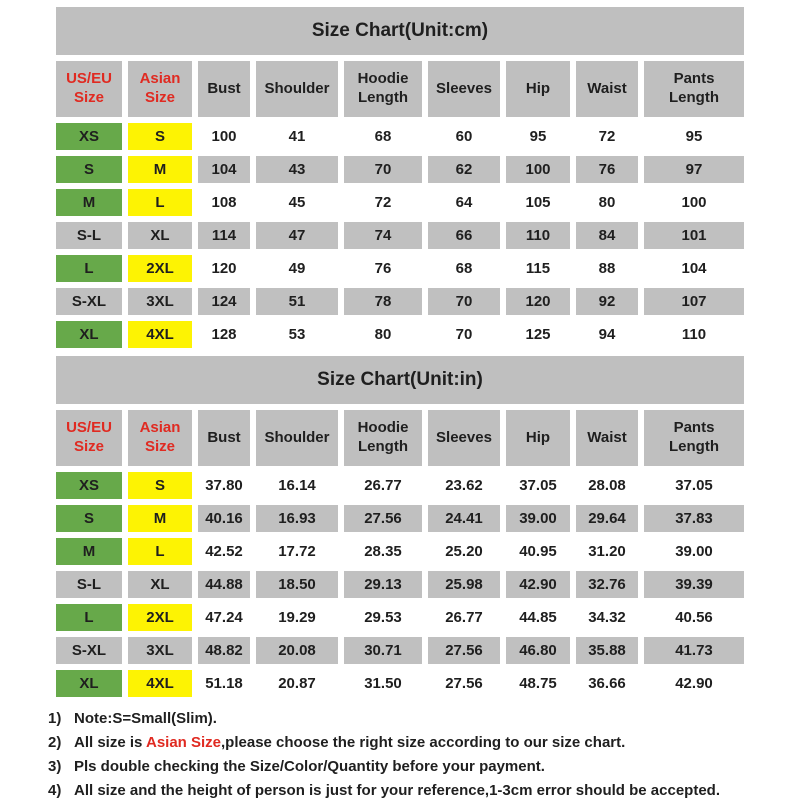  I want to click on data-cell-shoulder: 47, so click(297, 235).